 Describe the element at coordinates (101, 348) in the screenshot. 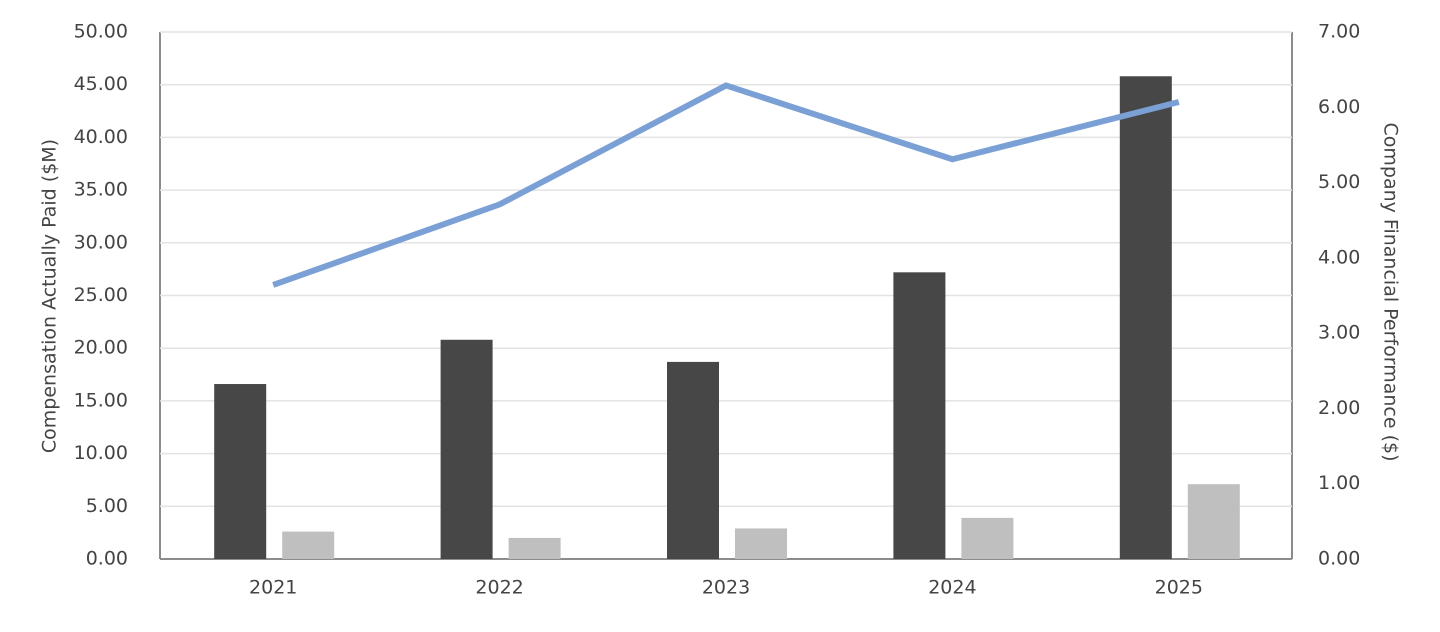

I see `y-tick-label: 20.00` at that location.